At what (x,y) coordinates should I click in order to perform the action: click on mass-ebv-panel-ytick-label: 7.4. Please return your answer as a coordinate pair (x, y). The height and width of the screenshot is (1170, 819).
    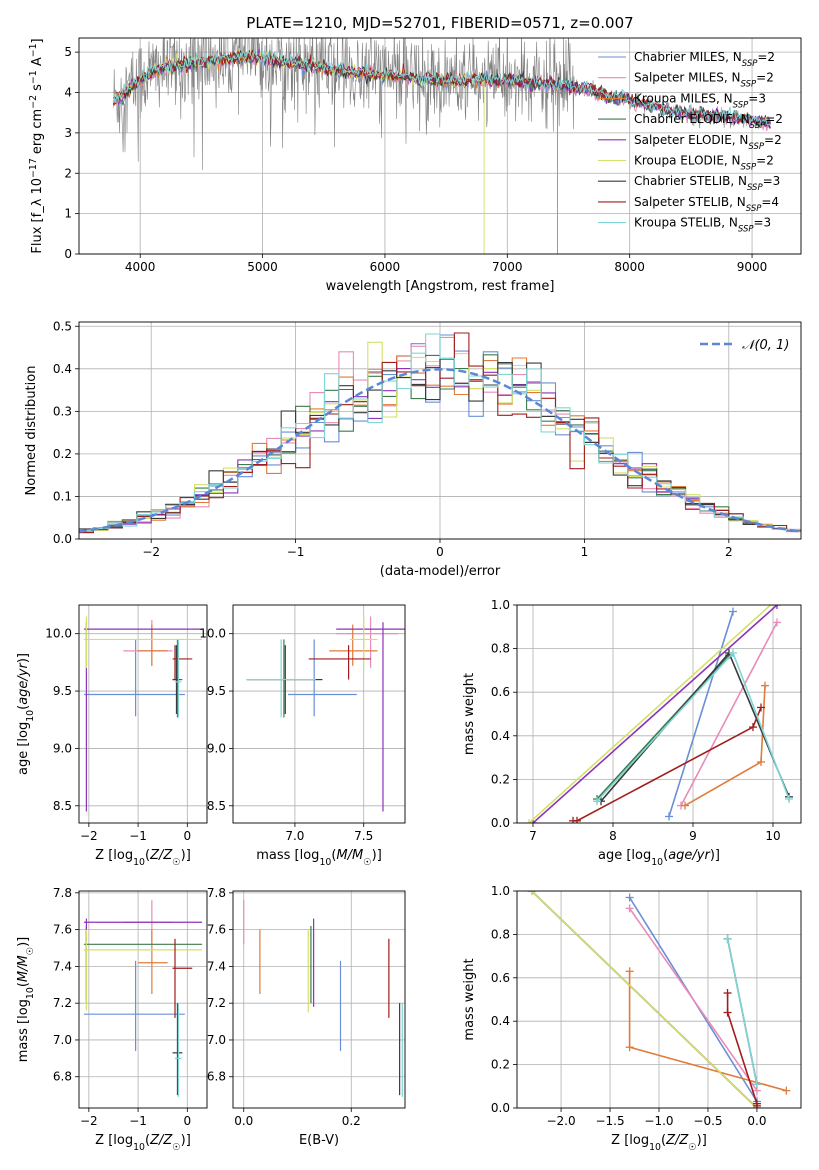
    Looking at the image, I should click on (216, 966).